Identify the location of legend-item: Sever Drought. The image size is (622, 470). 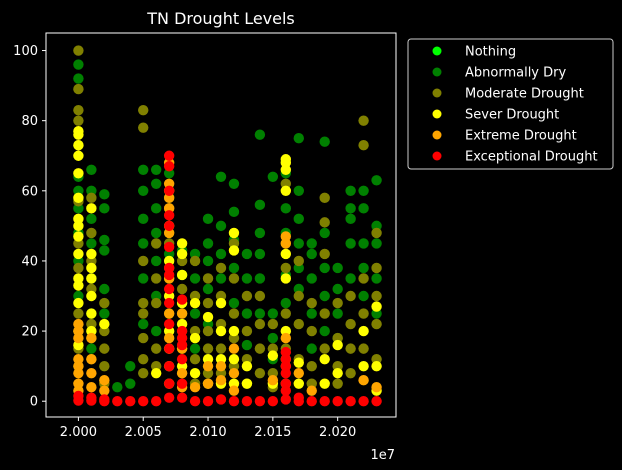
(495, 115).